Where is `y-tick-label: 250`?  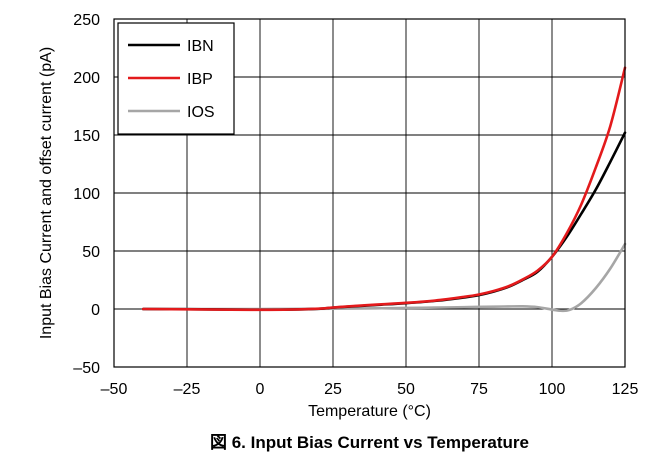
y-tick-label: 250 is located at coordinates (86, 20).